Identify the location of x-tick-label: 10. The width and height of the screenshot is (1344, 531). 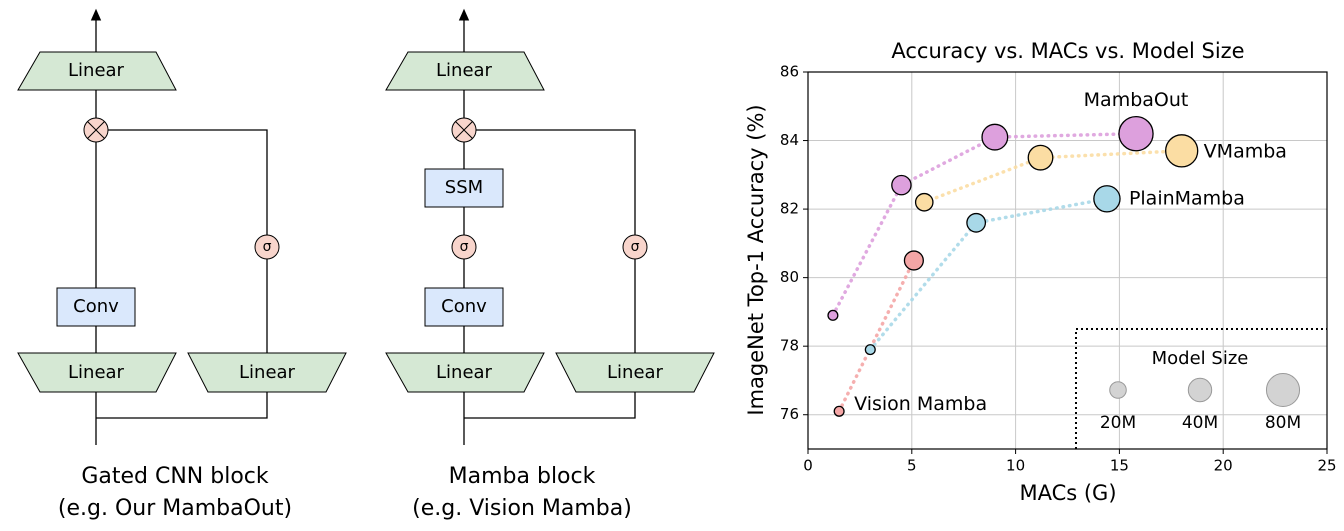
(1015, 466).